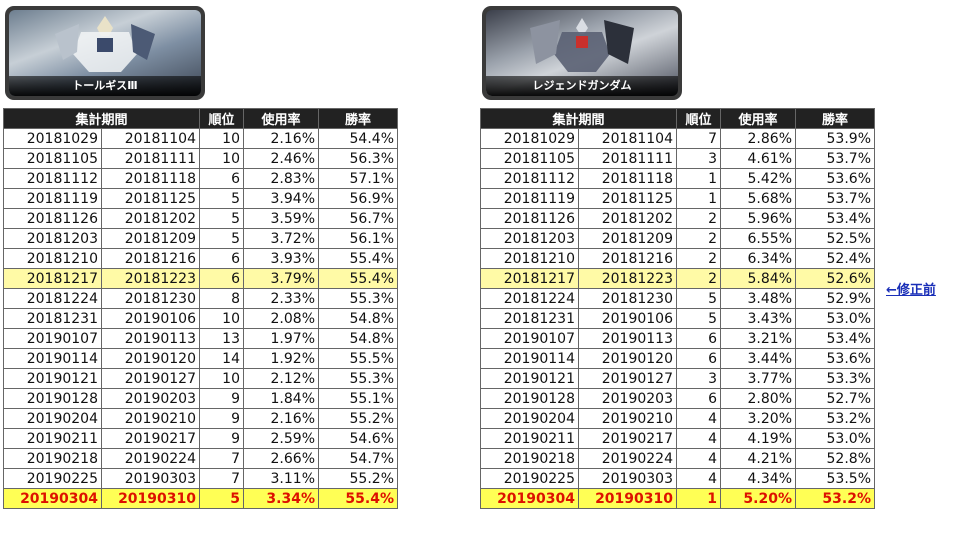  I want to click on win-rate-cell: 54.4%, so click(358, 138).